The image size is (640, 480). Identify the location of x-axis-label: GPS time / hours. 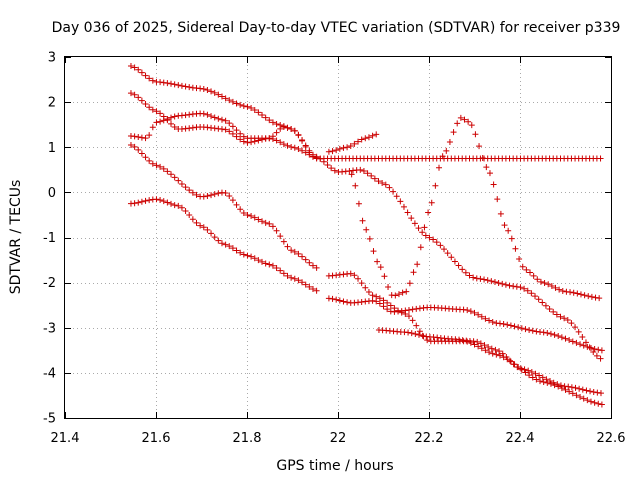
(334, 466).